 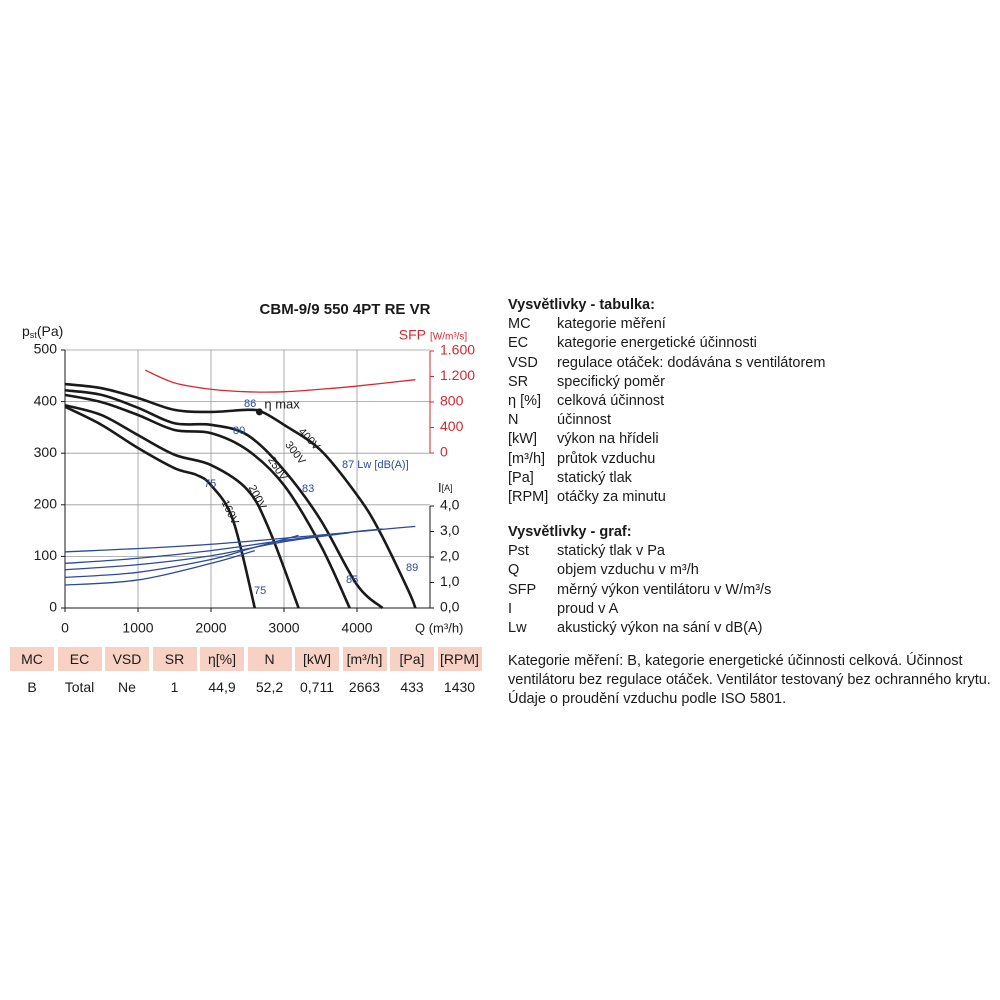 I want to click on table-cell: 44,9, so click(x=222, y=687).